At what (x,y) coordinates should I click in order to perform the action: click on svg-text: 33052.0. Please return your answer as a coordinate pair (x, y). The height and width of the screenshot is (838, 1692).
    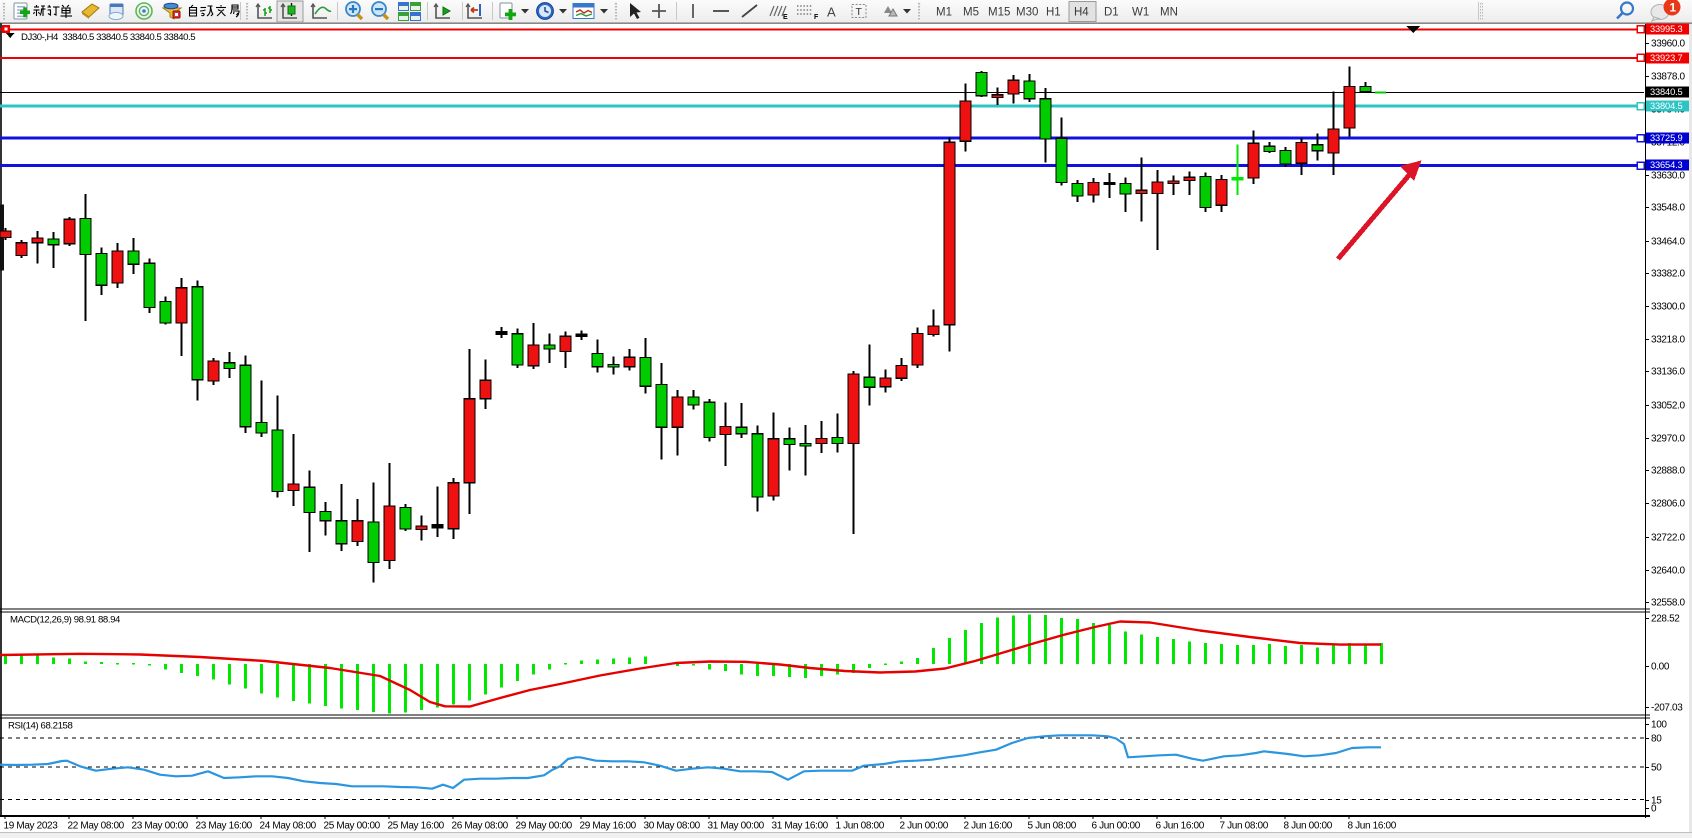
    Looking at the image, I should click on (1668, 406).